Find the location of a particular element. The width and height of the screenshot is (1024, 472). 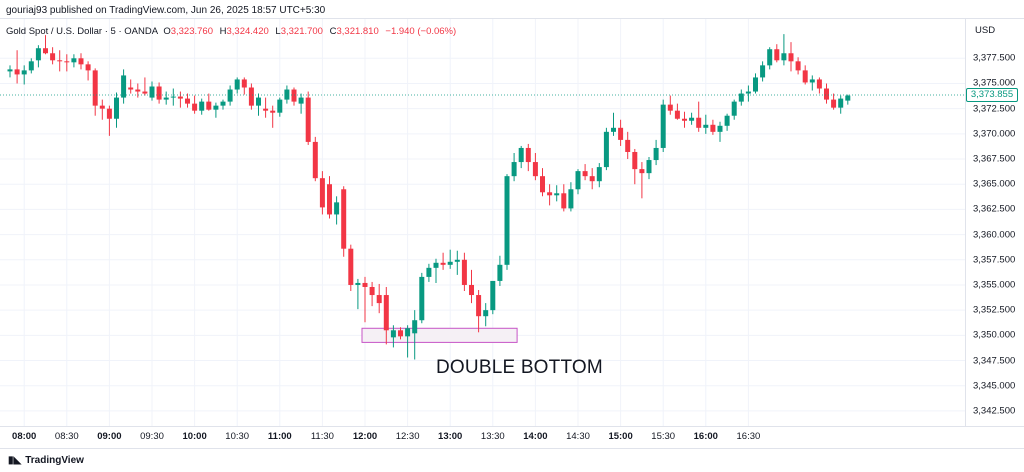

double-bottom-box is located at coordinates (439, 335).